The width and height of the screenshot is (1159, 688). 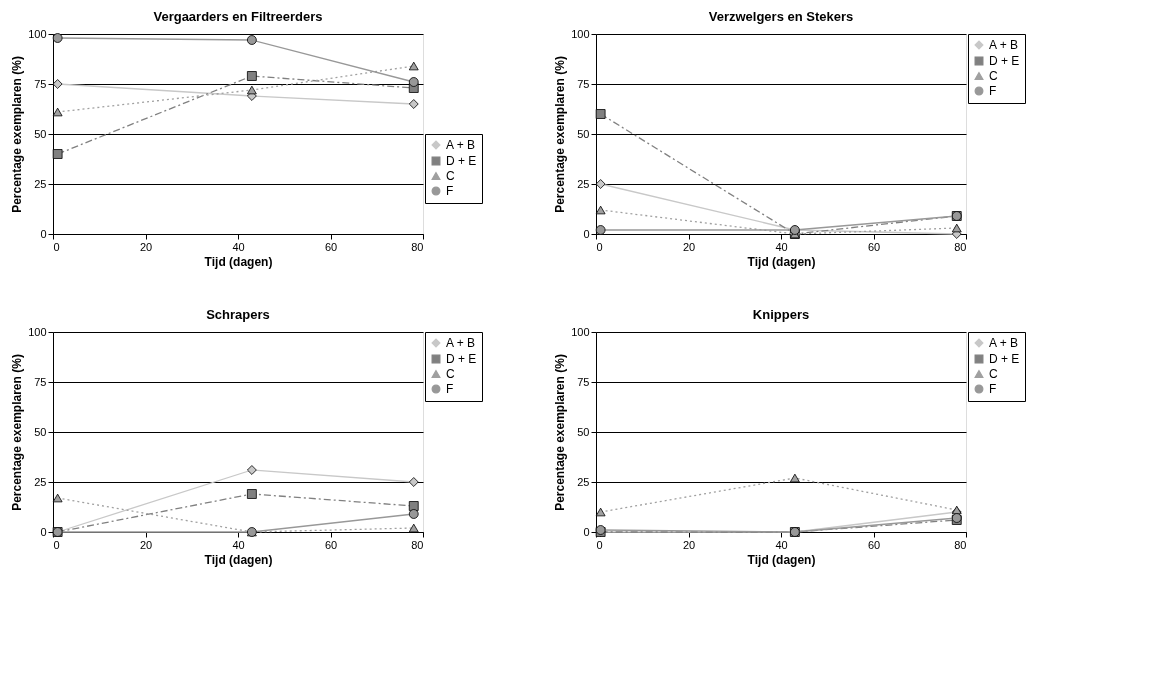 I want to click on chart-title: Vergaarders en Filtreerders, so click(x=238, y=16).